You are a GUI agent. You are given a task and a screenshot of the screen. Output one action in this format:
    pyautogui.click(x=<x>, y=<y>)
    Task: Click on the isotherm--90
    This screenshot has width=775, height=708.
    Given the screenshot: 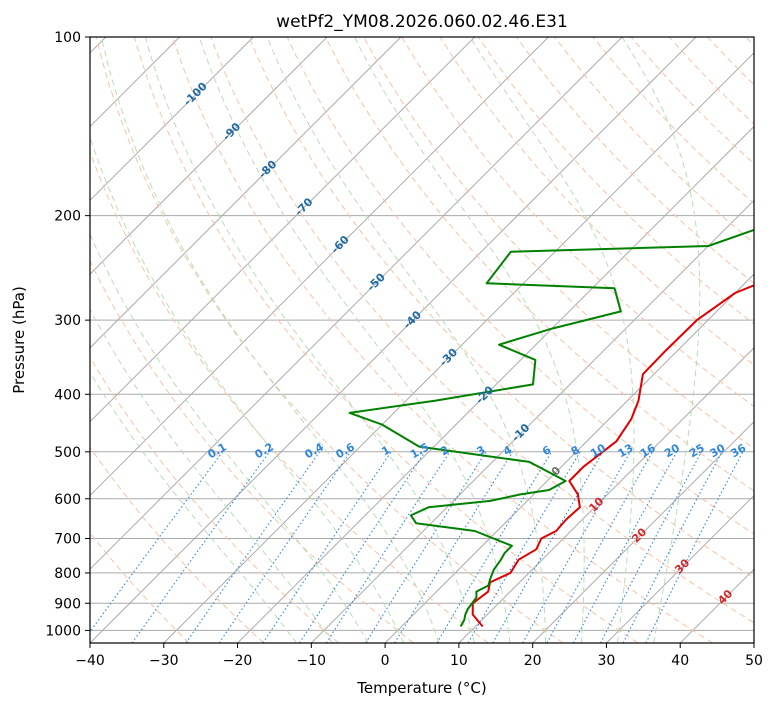 What is the action you would take?
    pyautogui.click(x=209, y=156)
    